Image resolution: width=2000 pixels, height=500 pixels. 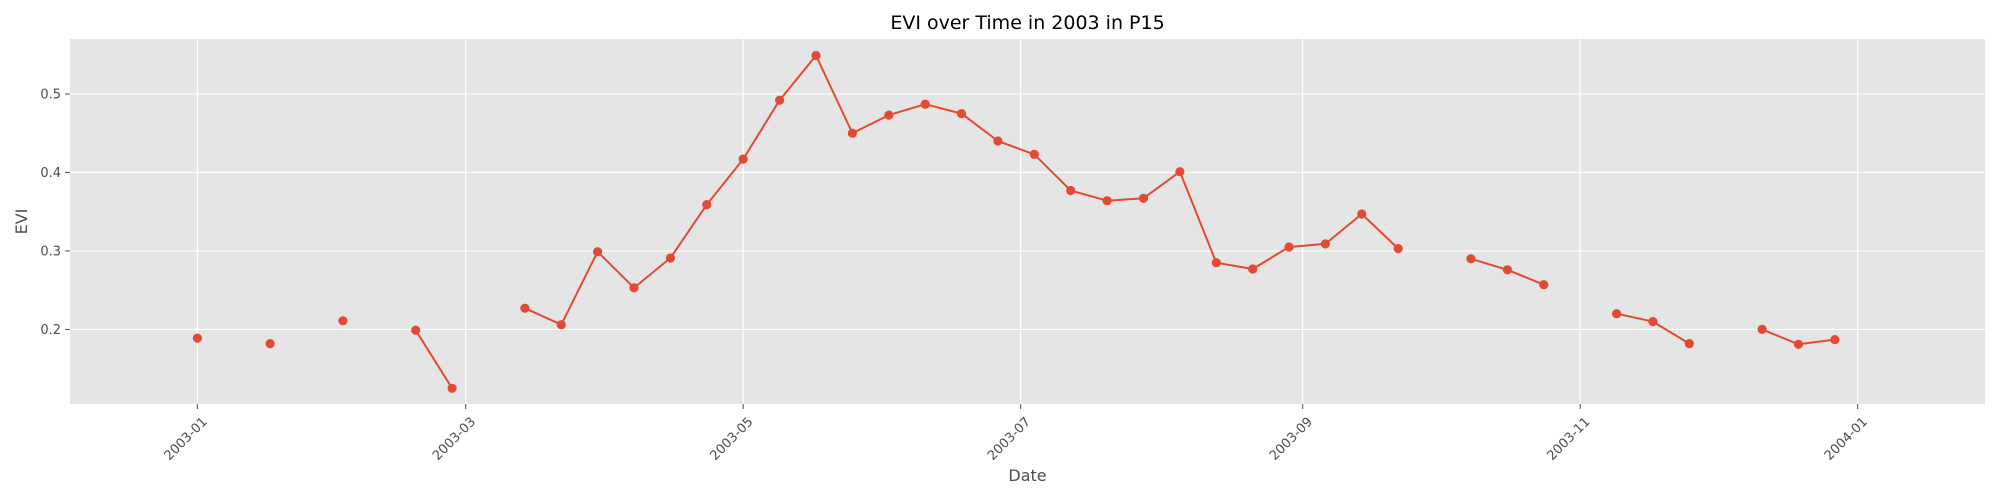 I want to click on x-tick-label: 2003-05, so click(x=731, y=439).